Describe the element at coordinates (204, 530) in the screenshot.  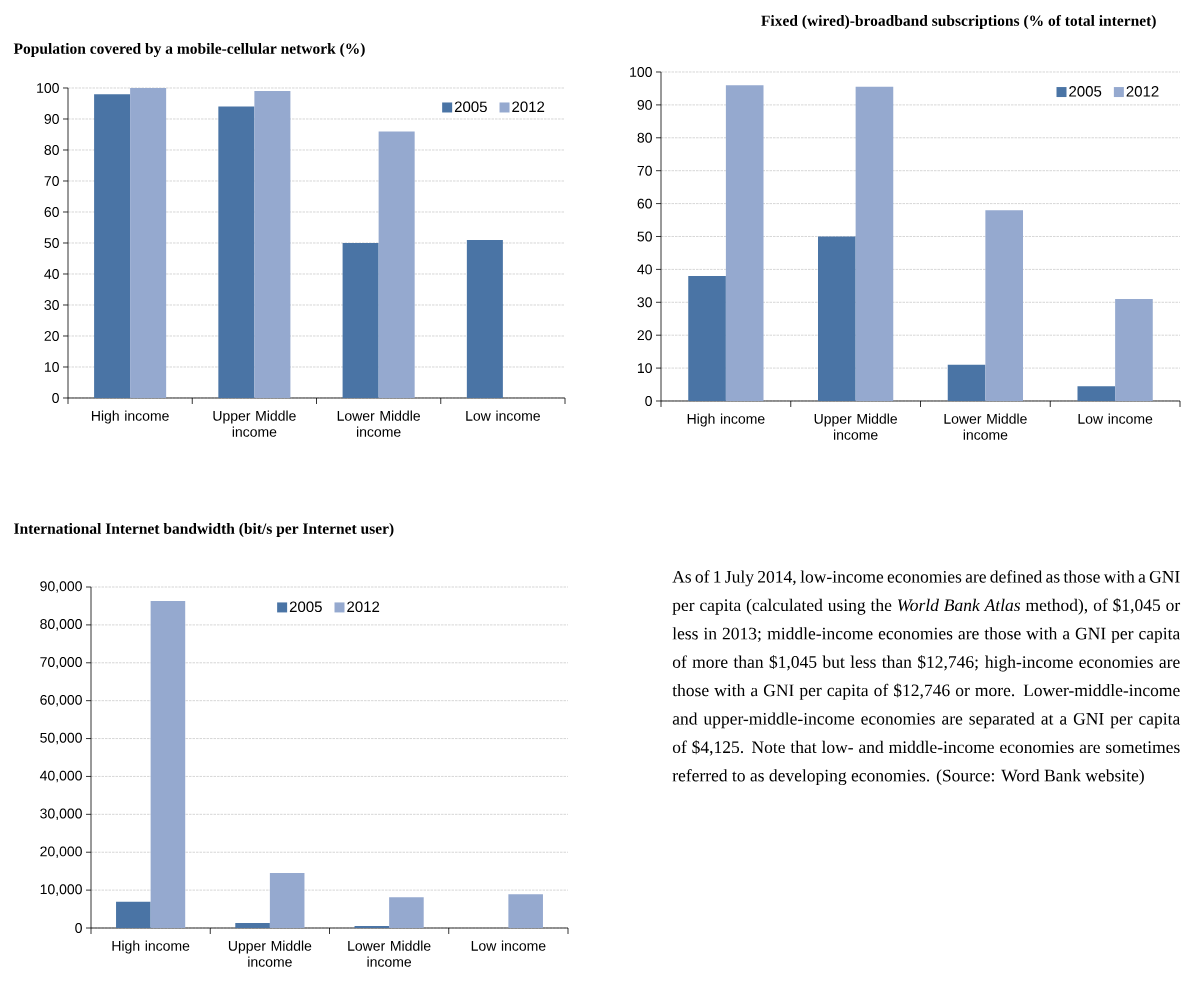
I see `chart-title: International Internet bandwidth (bit/s per Internet user)` at that location.